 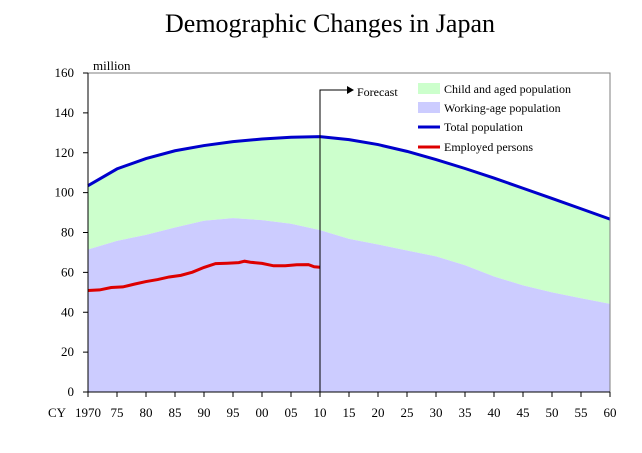 What do you see at coordinates (350, 90) in the screenshot?
I see `forecast-arrow-head` at bounding box center [350, 90].